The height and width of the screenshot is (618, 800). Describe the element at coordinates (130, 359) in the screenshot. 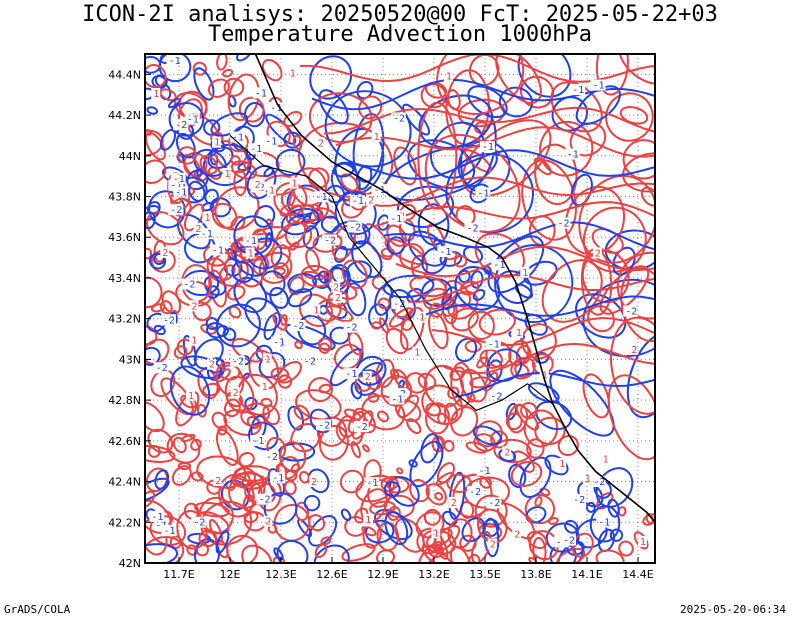

I see `y-tick-label: 43N` at that location.